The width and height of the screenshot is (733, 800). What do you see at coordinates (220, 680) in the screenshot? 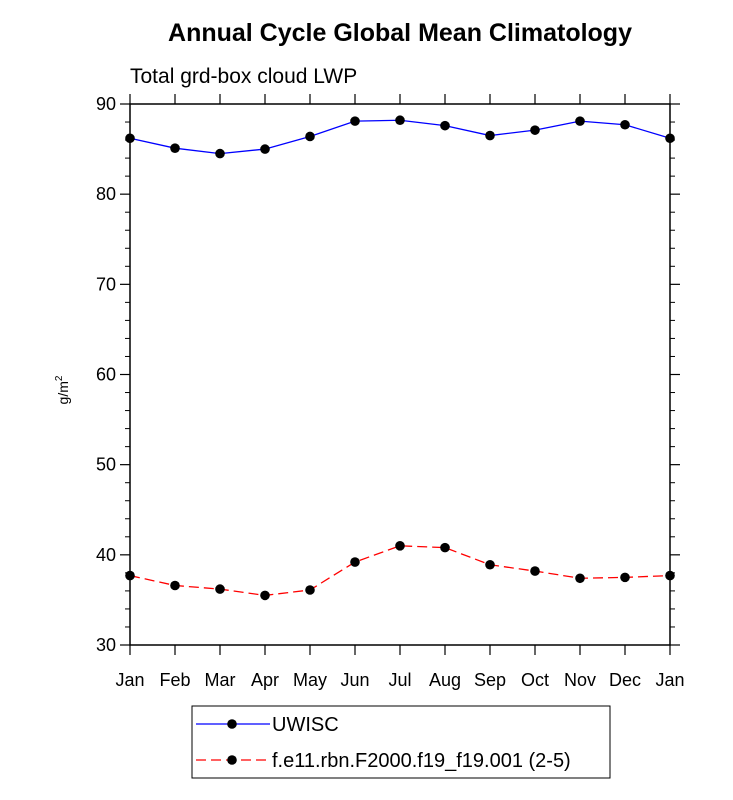
I see `x-tick-label: Mar` at bounding box center [220, 680].